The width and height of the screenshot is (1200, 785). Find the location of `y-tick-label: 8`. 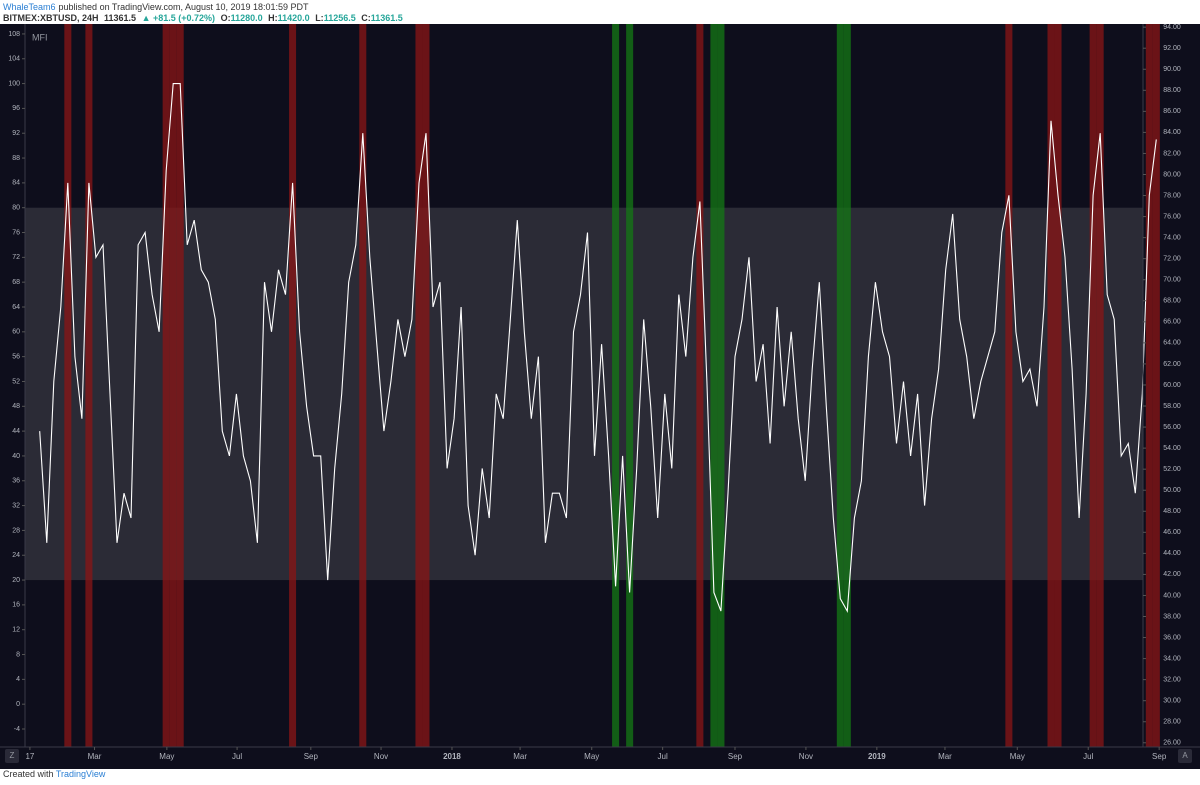

y-tick-label: 8 is located at coordinates (18, 654).